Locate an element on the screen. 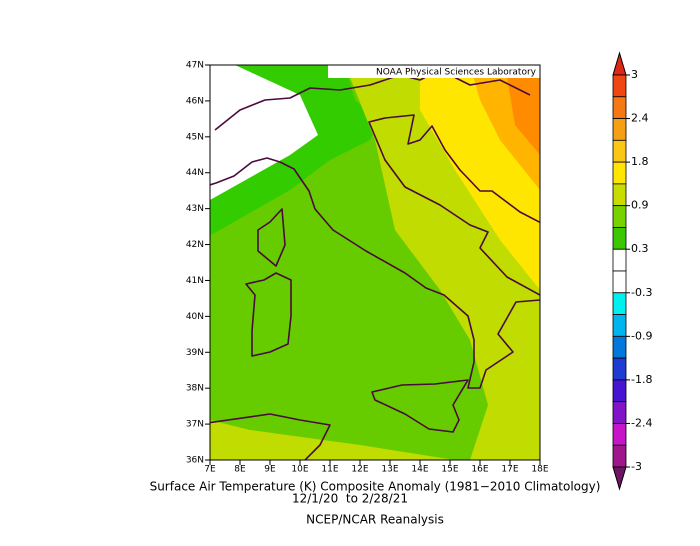 The image size is (700, 546). lat-label: 45N is located at coordinates (195, 137).